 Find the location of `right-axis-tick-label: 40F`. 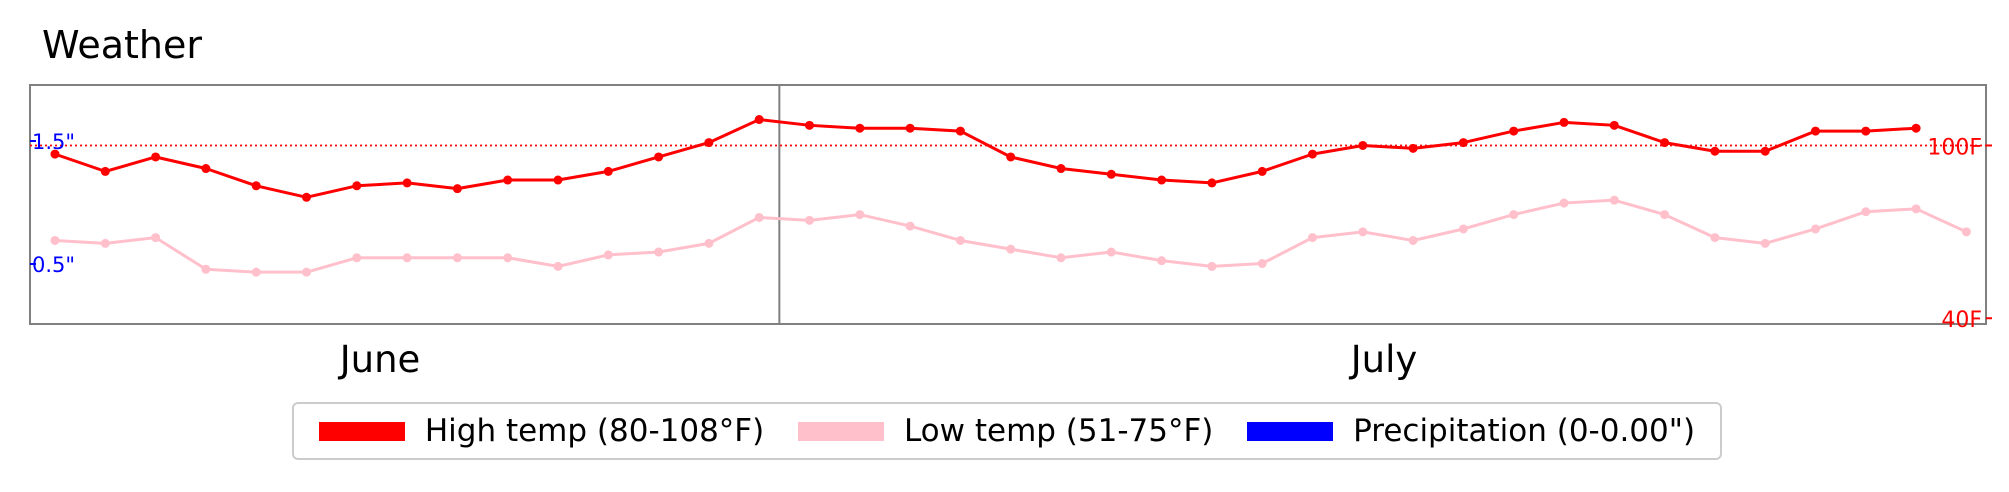

right-axis-tick-label: 40F is located at coordinates (1961, 320).